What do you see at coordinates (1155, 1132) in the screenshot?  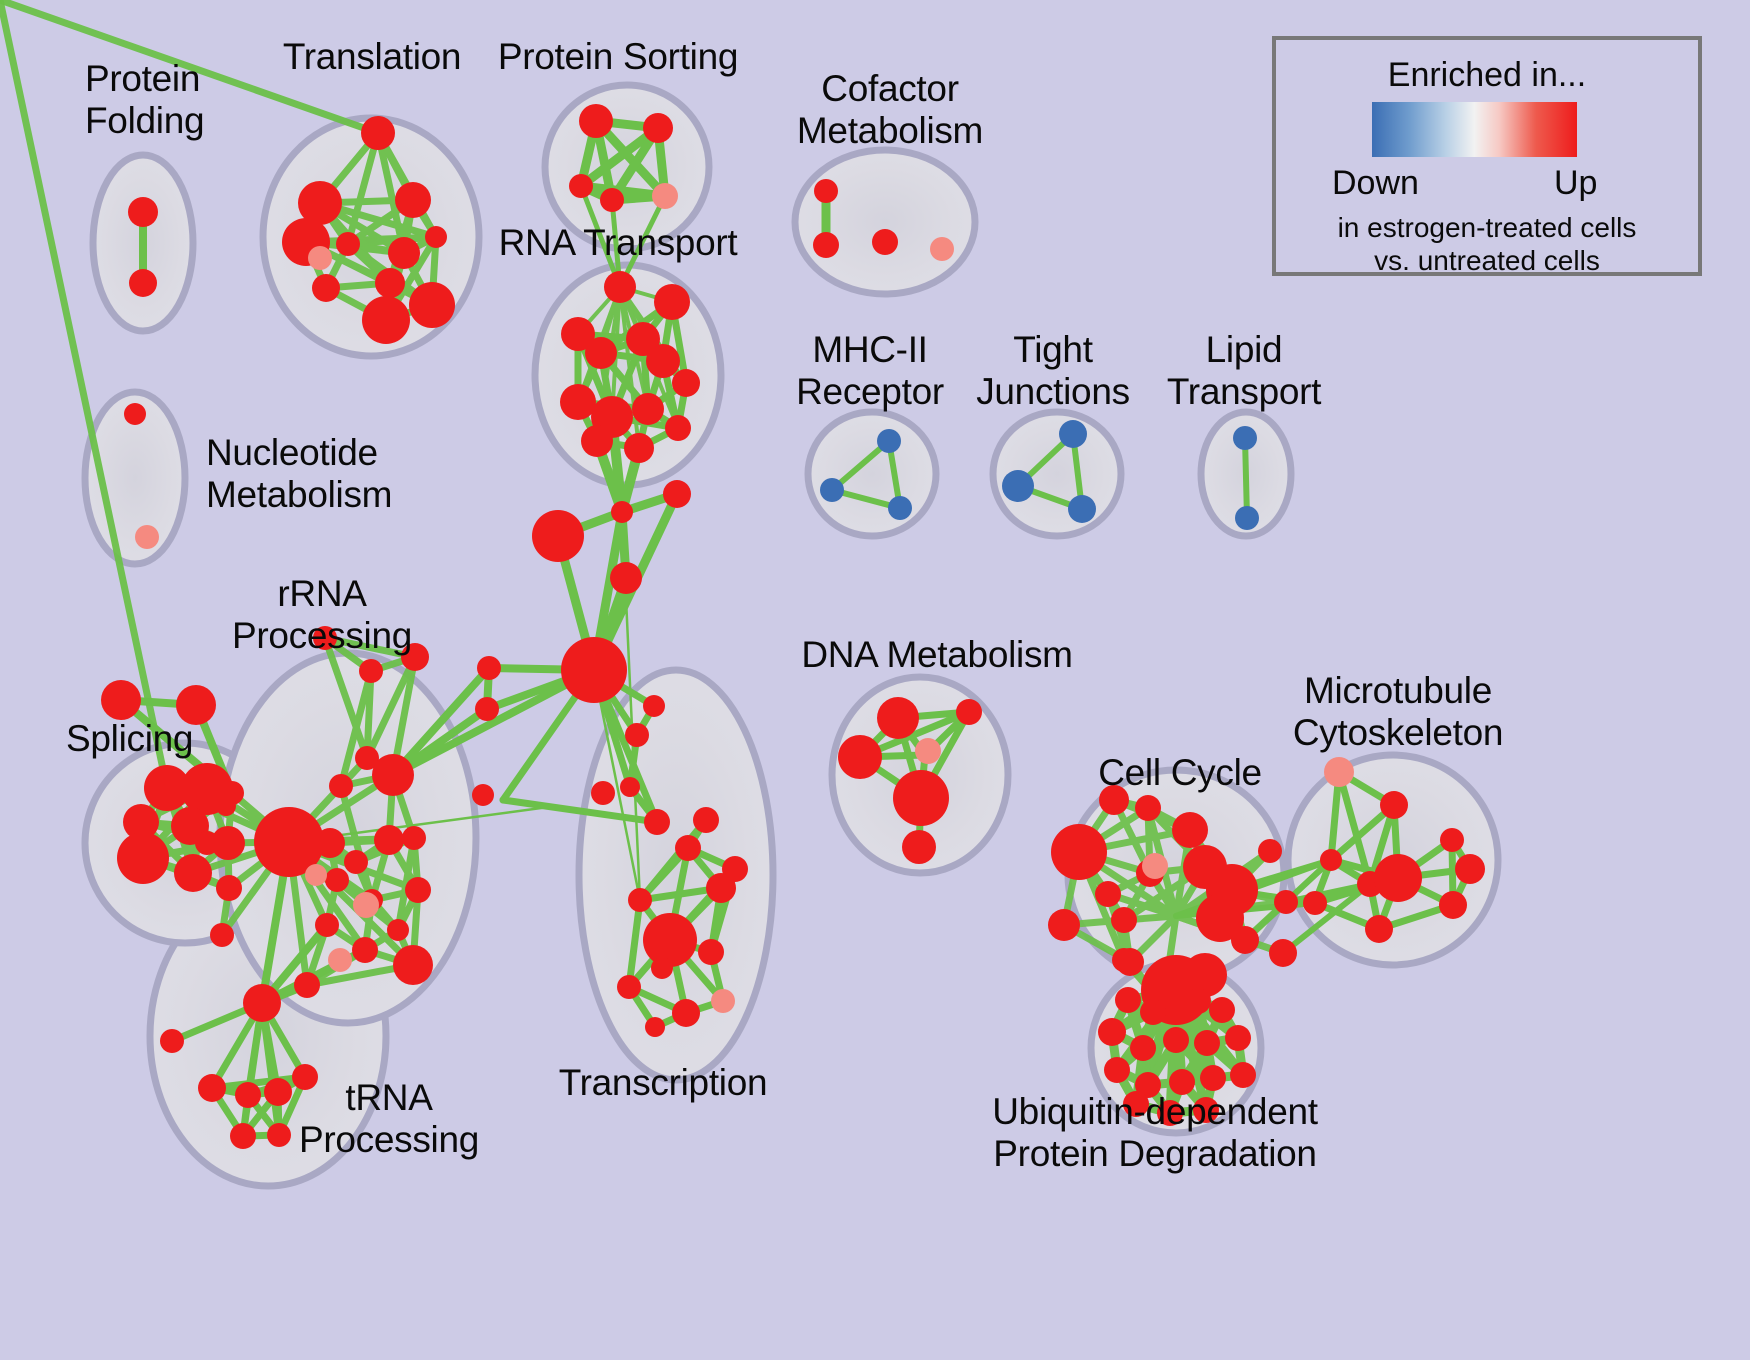 I see `label-ubiquitin-protein-degradation: Ubiquitin-dependent Protein Degradation` at bounding box center [1155, 1132].